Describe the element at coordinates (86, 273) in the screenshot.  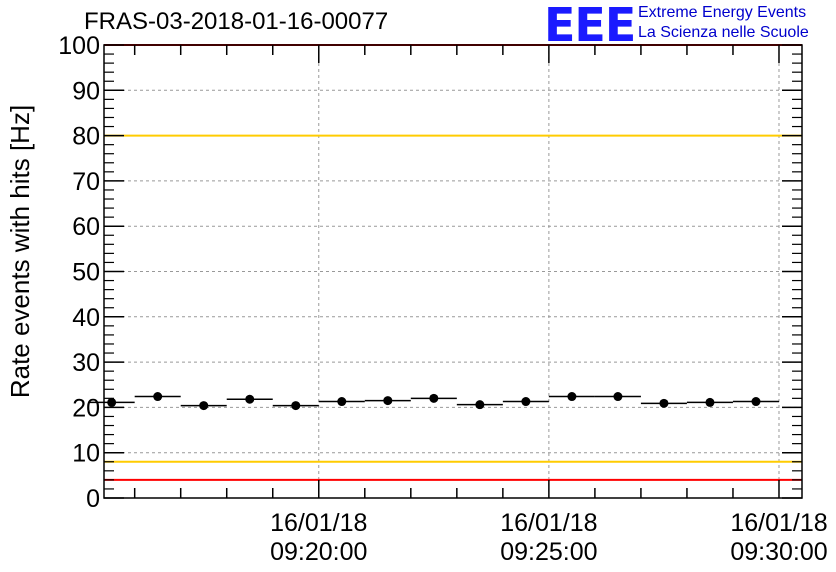
I see `y-tick-label: 50` at that location.